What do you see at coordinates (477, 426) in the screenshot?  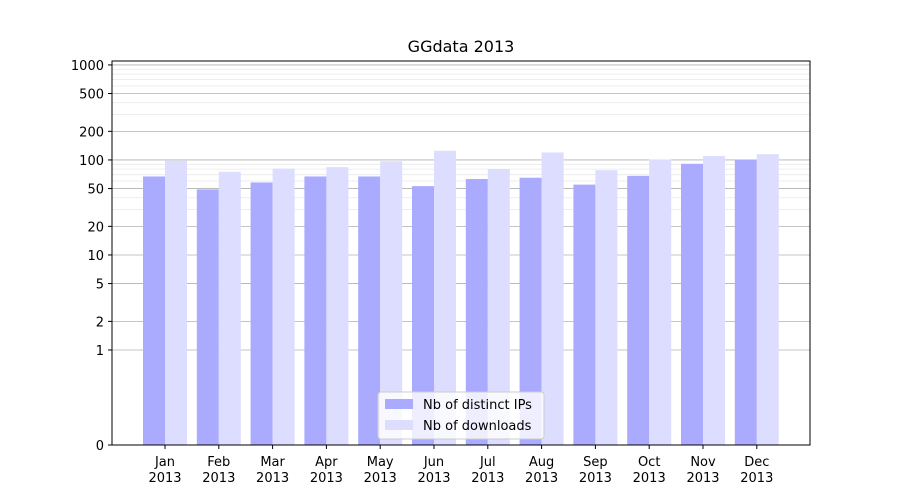 I see `legend-label-downloads: Nb of downloads` at bounding box center [477, 426].